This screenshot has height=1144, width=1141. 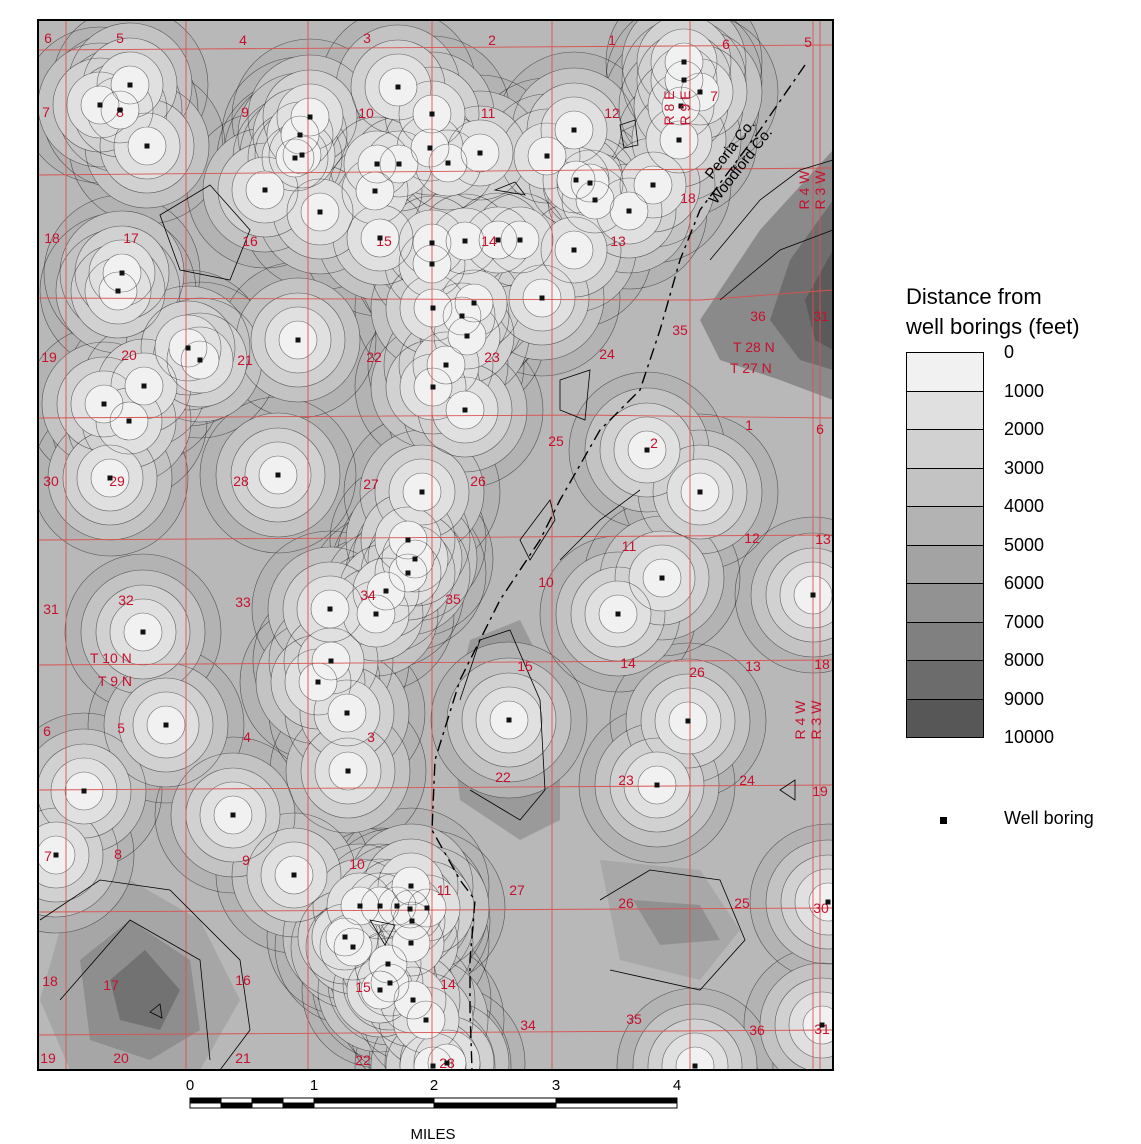 I want to click on section-number: 19, so click(x=820, y=791).